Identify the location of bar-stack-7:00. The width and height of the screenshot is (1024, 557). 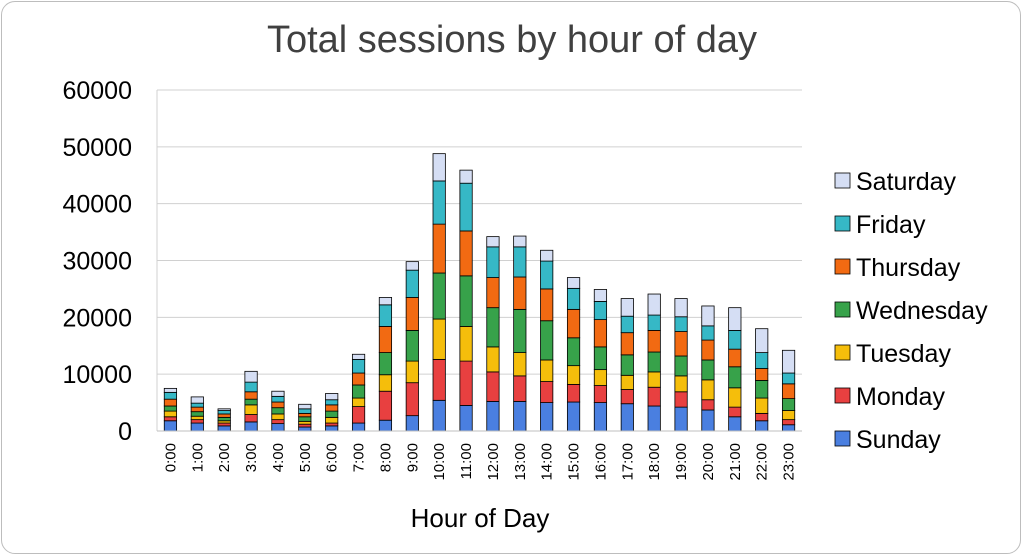
(358, 392).